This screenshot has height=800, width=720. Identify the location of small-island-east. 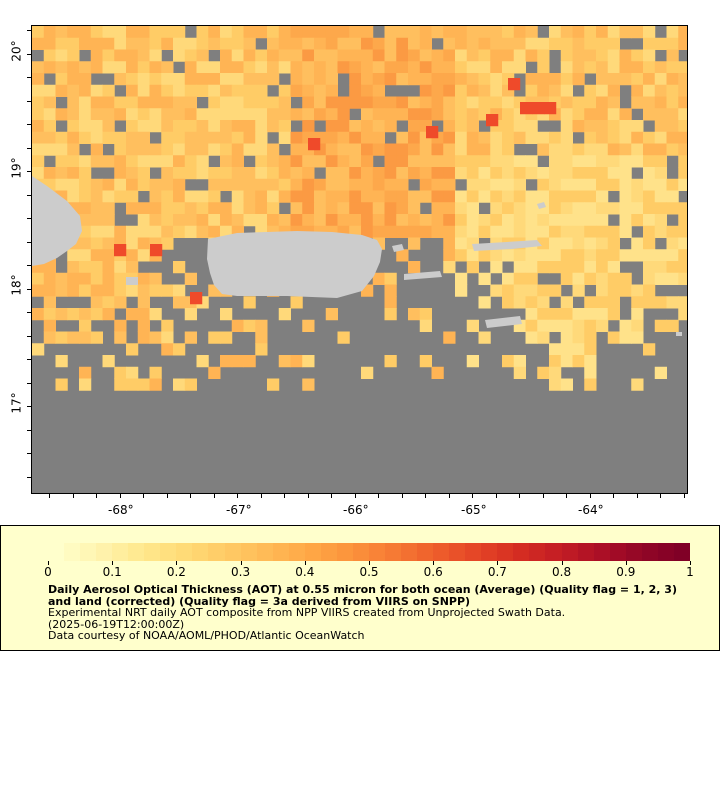
(679, 334).